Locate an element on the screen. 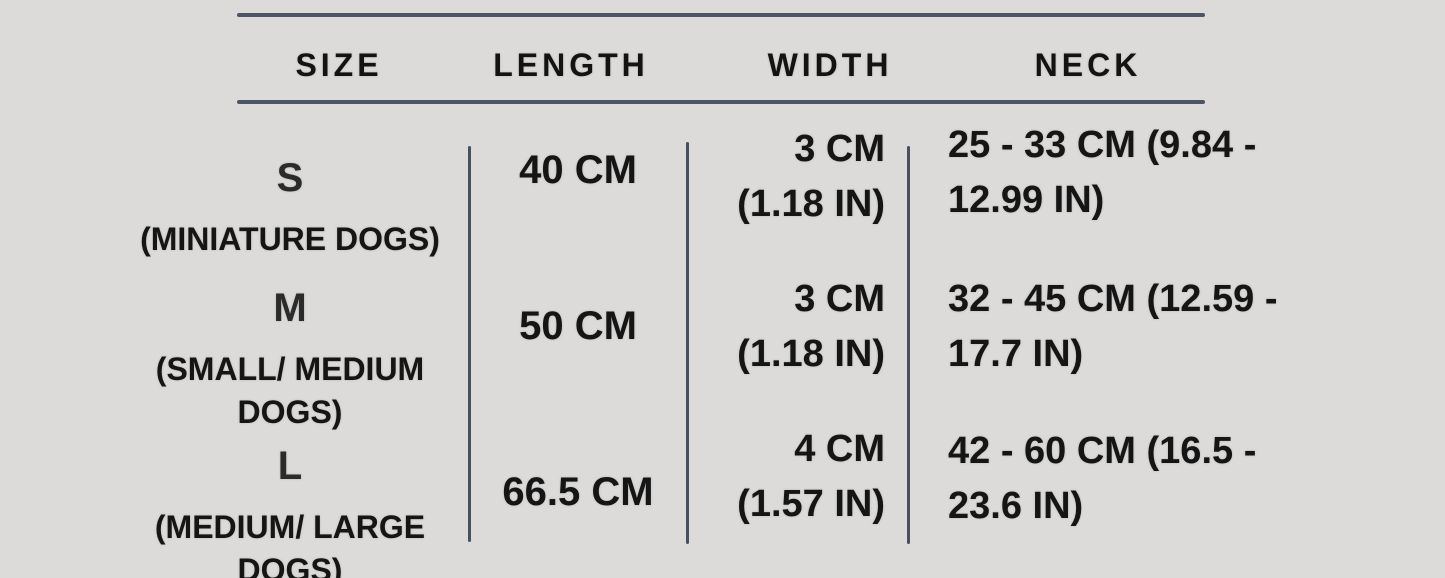 Image resolution: width=1445 pixels, height=578 pixels. table-row-m-width-cell: 3 CM (1.18 IN) is located at coordinates (811, 326).